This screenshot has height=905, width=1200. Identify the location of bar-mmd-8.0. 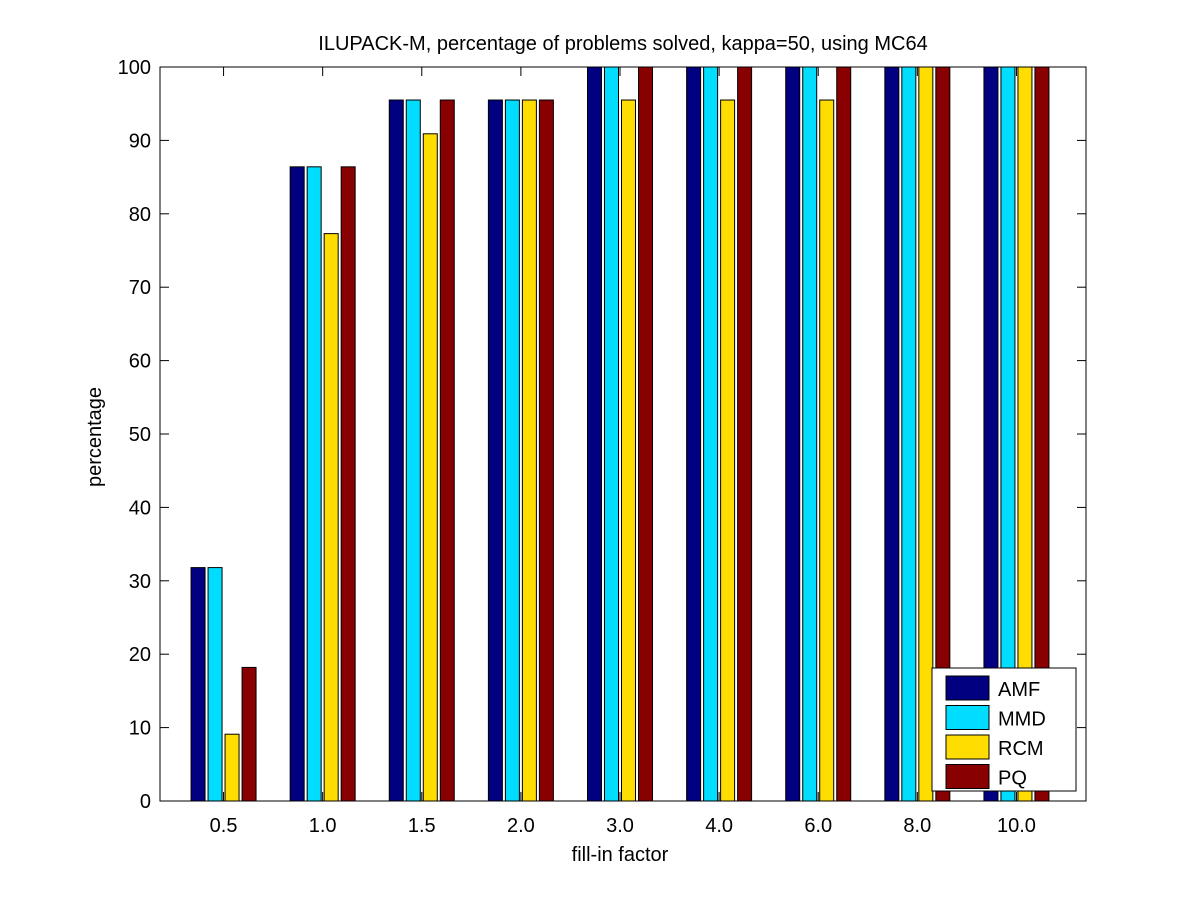
(909, 434).